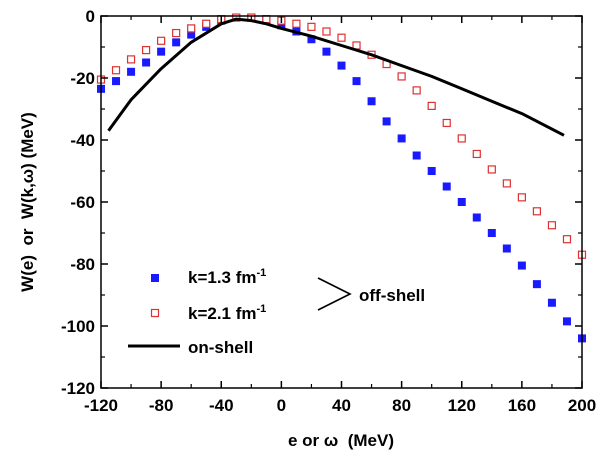 This screenshot has height=457, width=605. What do you see at coordinates (522, 405) in the screenshot?
I see `x-tick-label: 160` at bounding box center [522, 405].